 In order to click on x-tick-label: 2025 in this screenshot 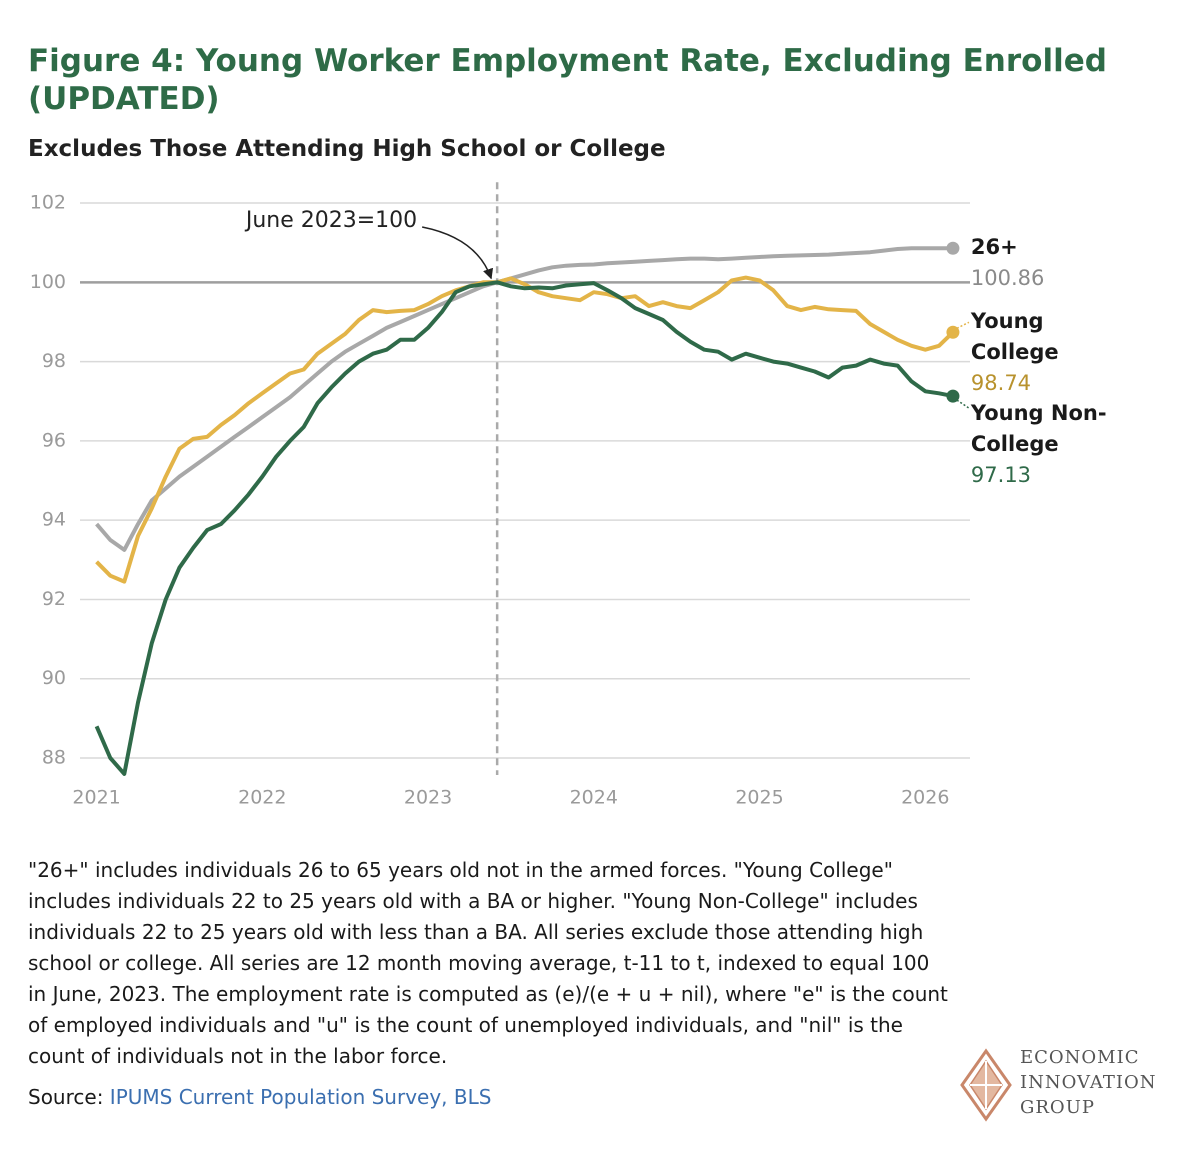, I will do `click(759, 798)`.